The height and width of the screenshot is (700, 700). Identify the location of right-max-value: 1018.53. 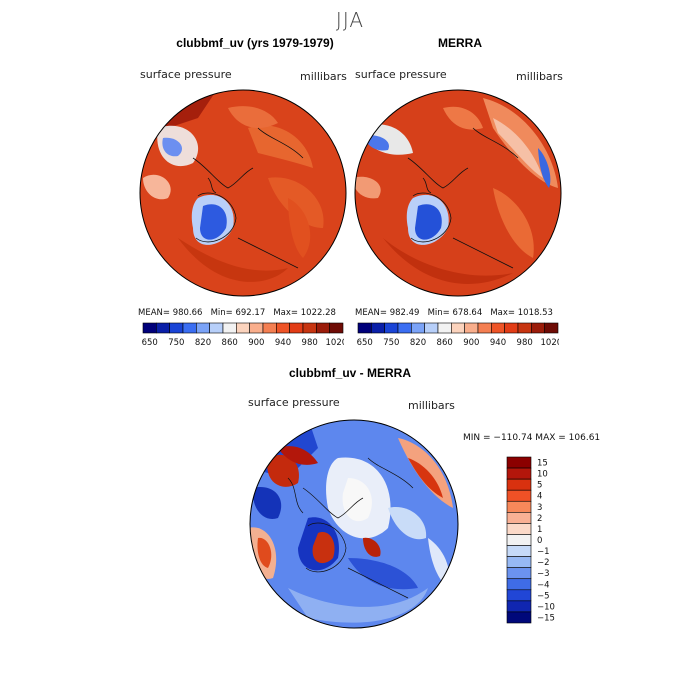
(535, 313).